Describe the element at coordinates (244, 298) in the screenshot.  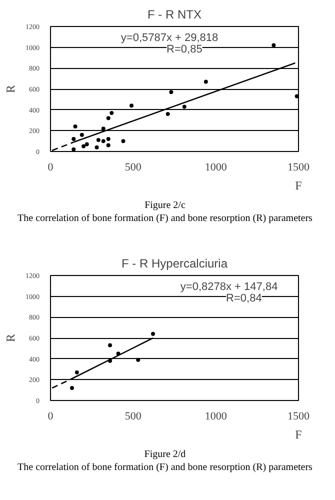
I see `annotation: R=0,84` at that location.